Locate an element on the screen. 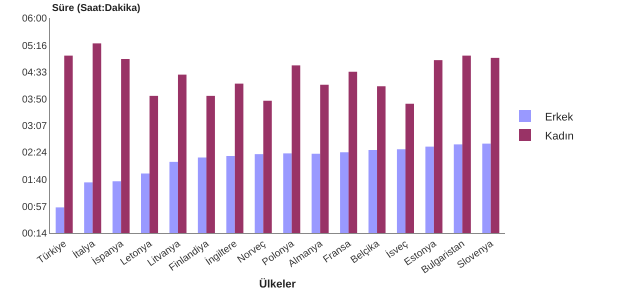 The height and width of the screenshot is (305, 620). x-axis-title: Ülkeler is located at coordinates (278, 283).